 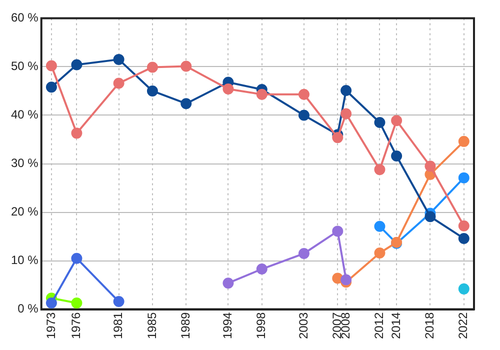 I want to click on y-tick-label: 30 %, so click(x=24, y=163).